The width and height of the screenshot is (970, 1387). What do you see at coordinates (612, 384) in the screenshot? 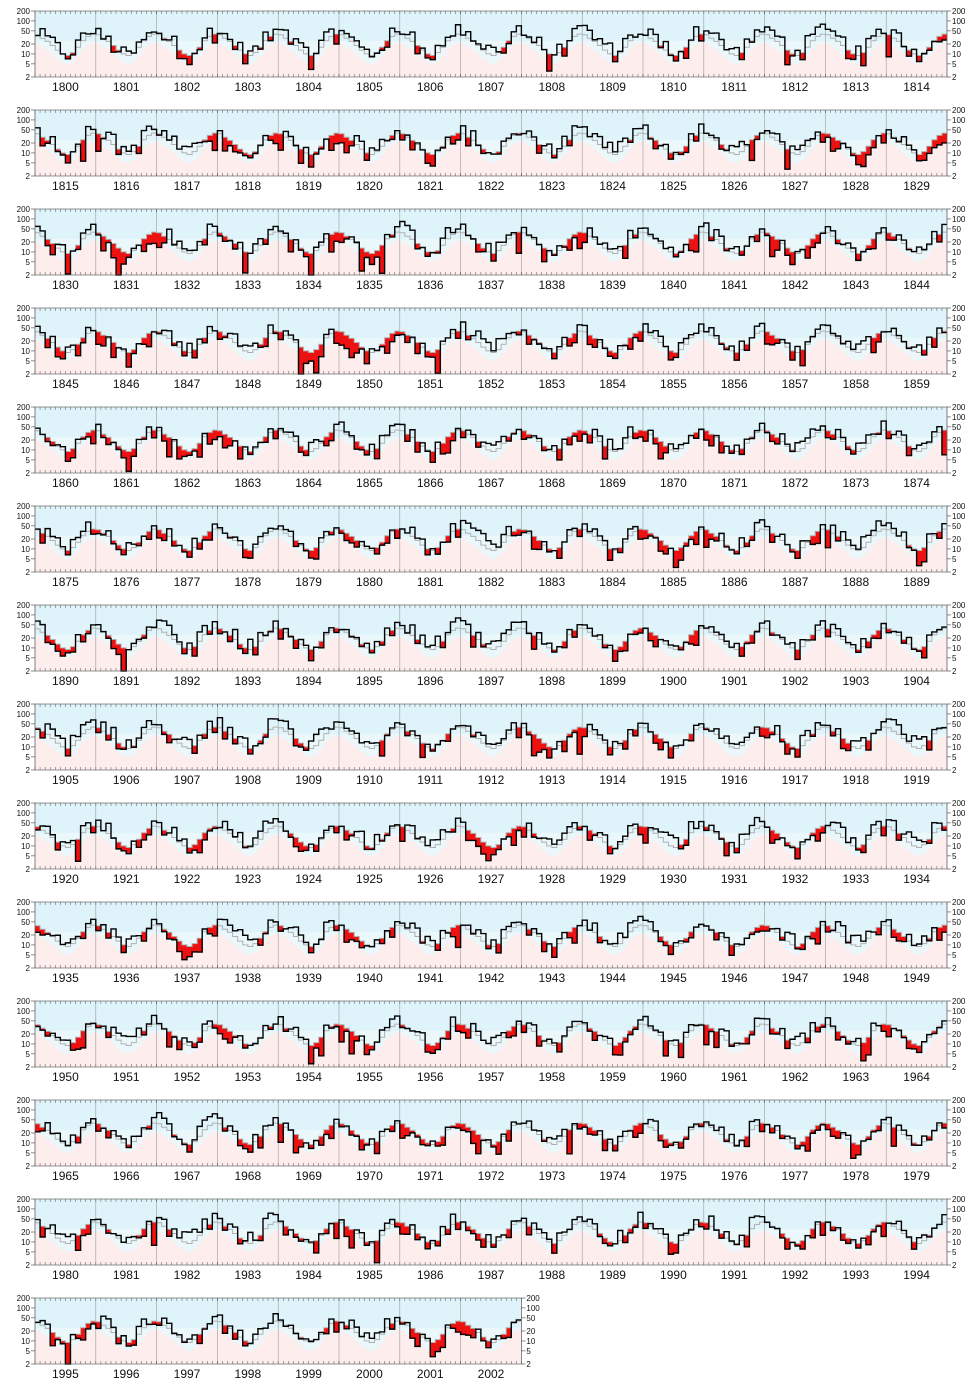
I see `year-label: 1854` at bounding box center [612, 384].